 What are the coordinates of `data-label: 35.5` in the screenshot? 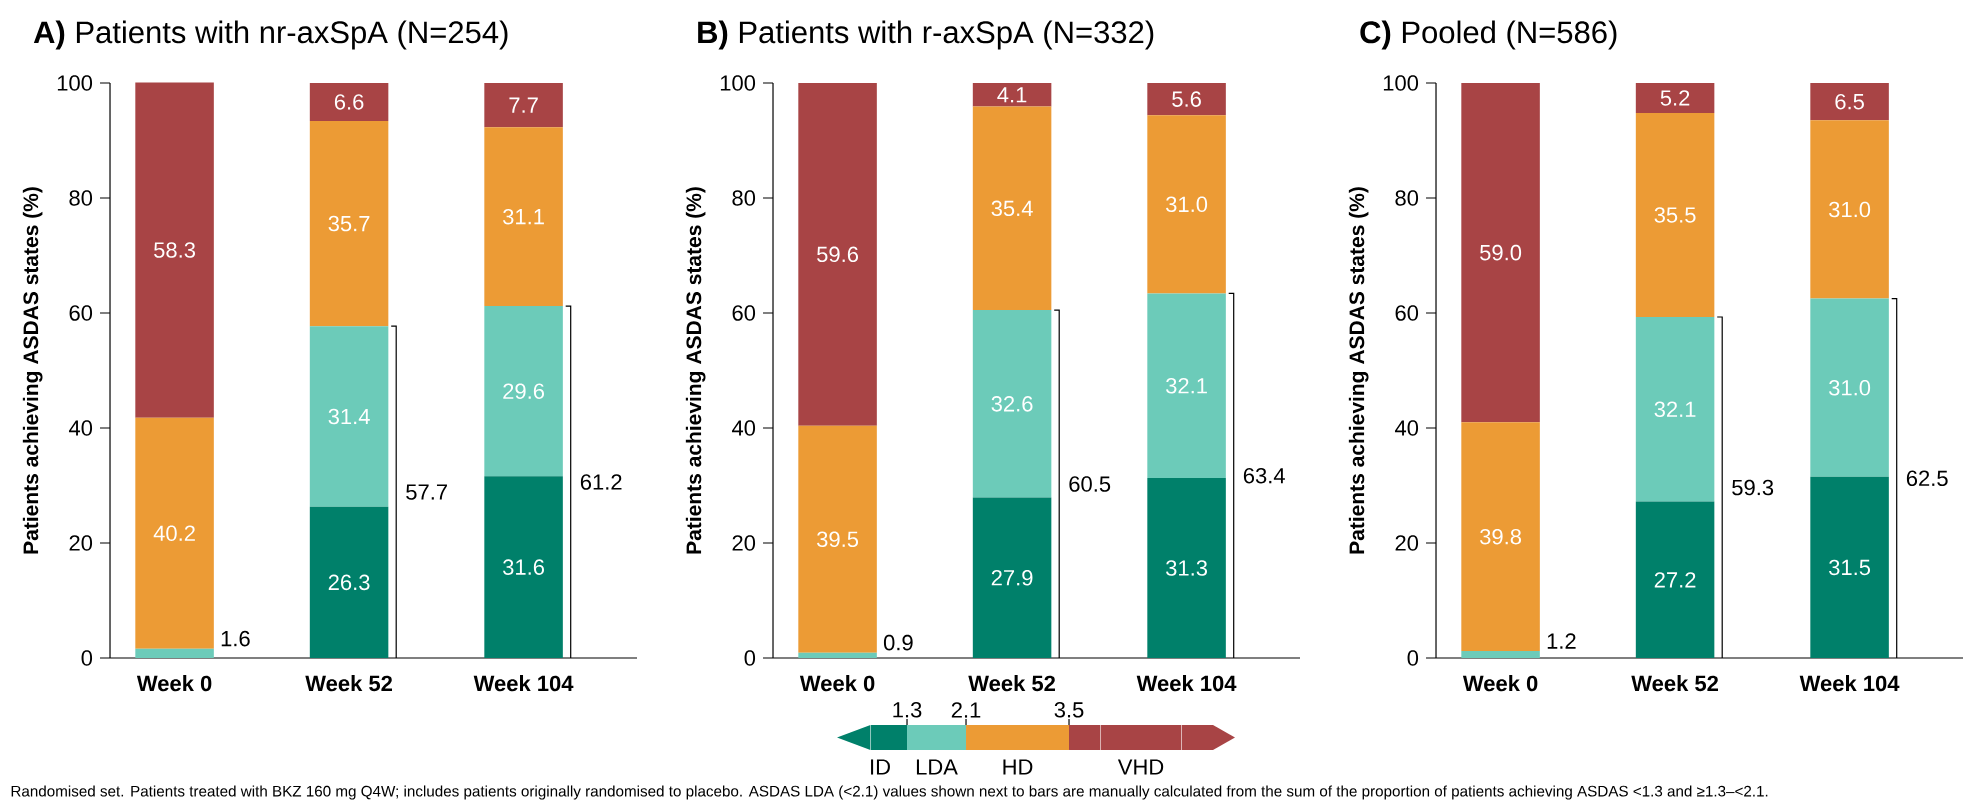 It's located at (1675, 215).